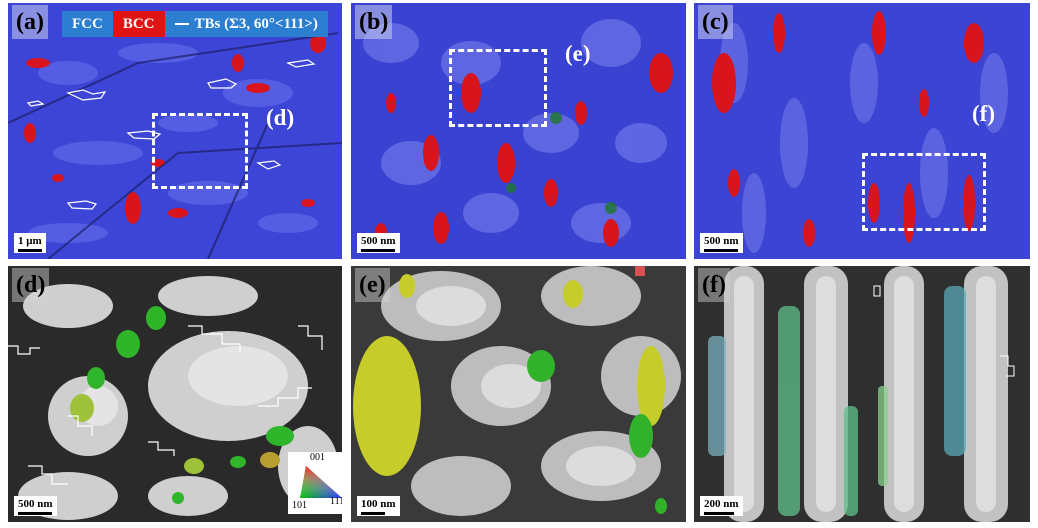 The width and height of the screenshot is (1038, 528). What do you see at coordinates (924, 192) in the screenshot?
I see `panel-c-region-box` at bounding box center [924, 192].